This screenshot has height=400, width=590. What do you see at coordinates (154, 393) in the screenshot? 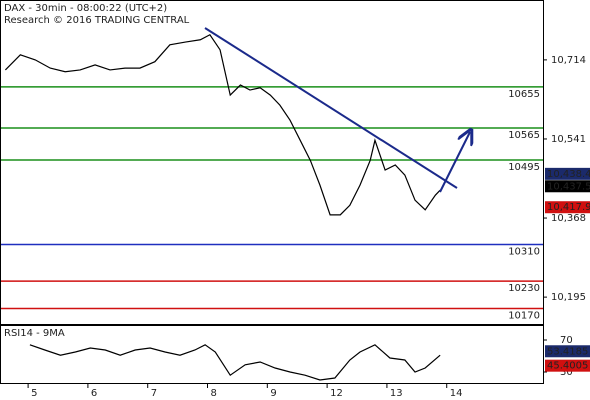
I see `x-tick-label: 7` at bounding box center [154, 393].